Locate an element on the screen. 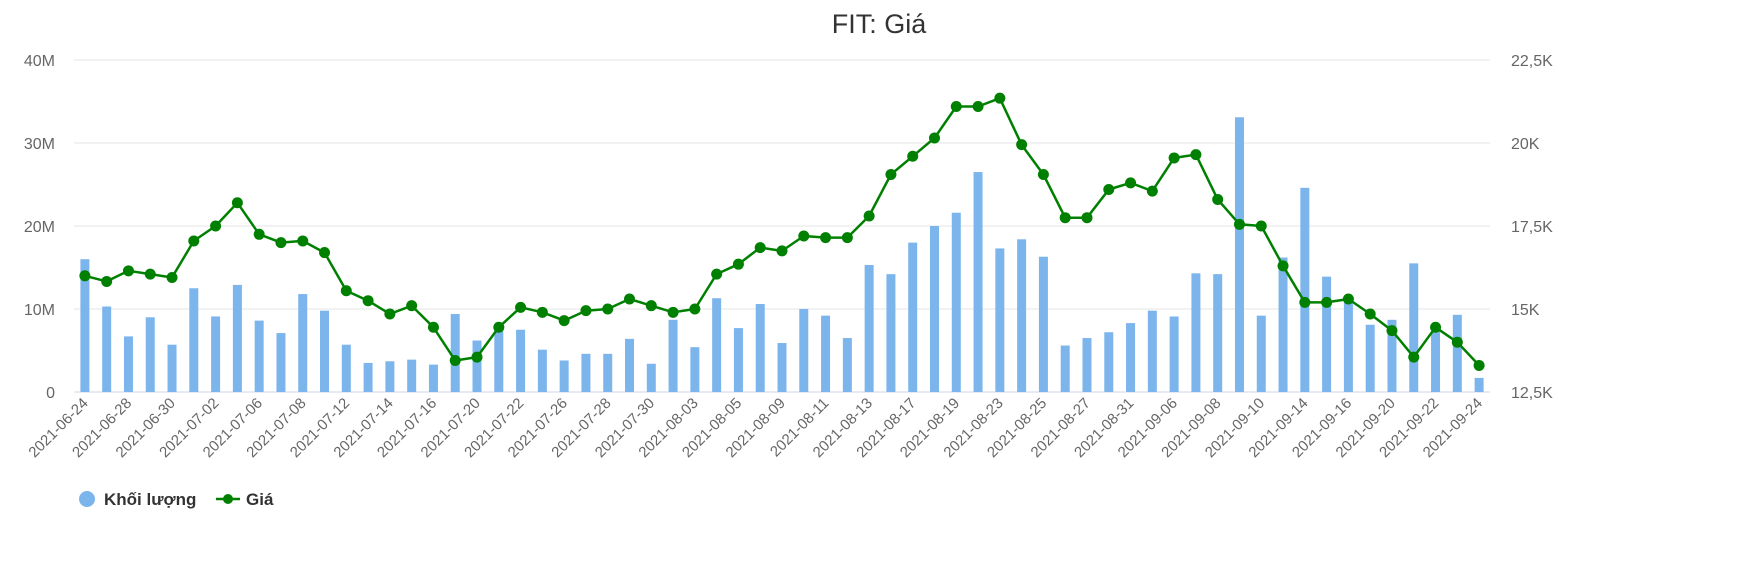  legend-item-price: Giá is located at coordinates (245, 499).